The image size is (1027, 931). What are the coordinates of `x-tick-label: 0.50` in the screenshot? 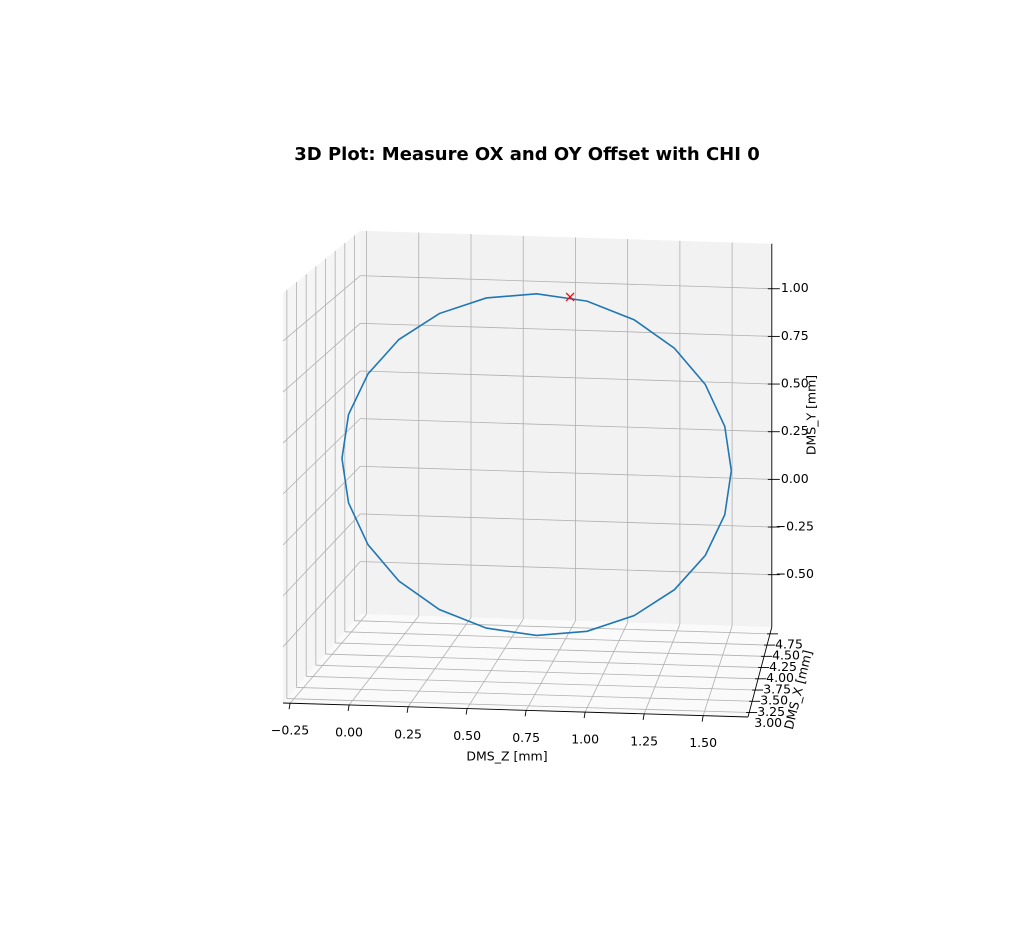 It's located at (467, 735).